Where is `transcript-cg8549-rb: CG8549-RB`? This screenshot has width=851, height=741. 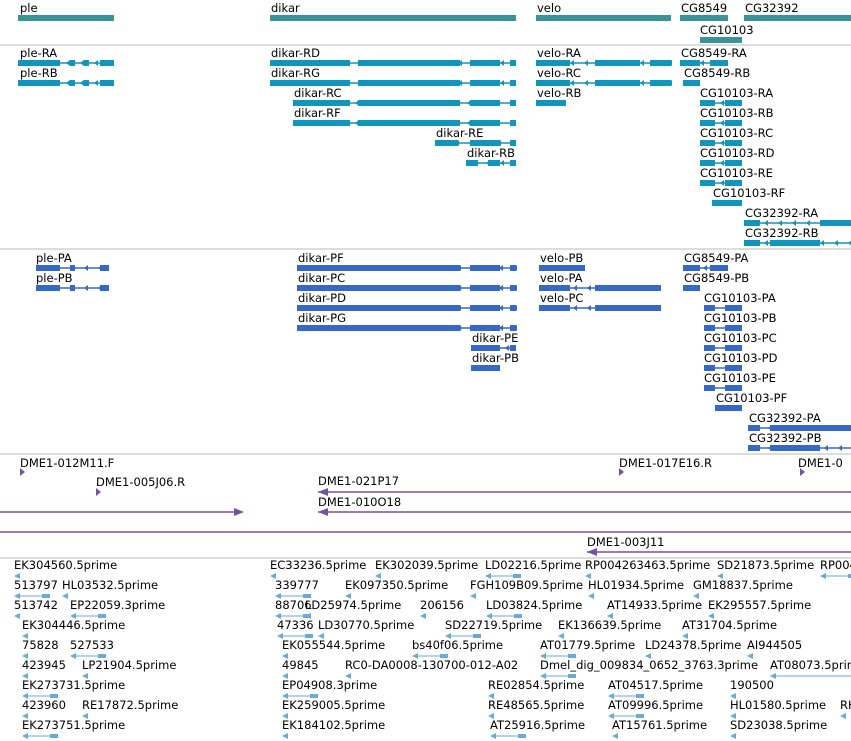 transcript-cg8549-rb: CG8549-RB is located at coordinates (716, 76).